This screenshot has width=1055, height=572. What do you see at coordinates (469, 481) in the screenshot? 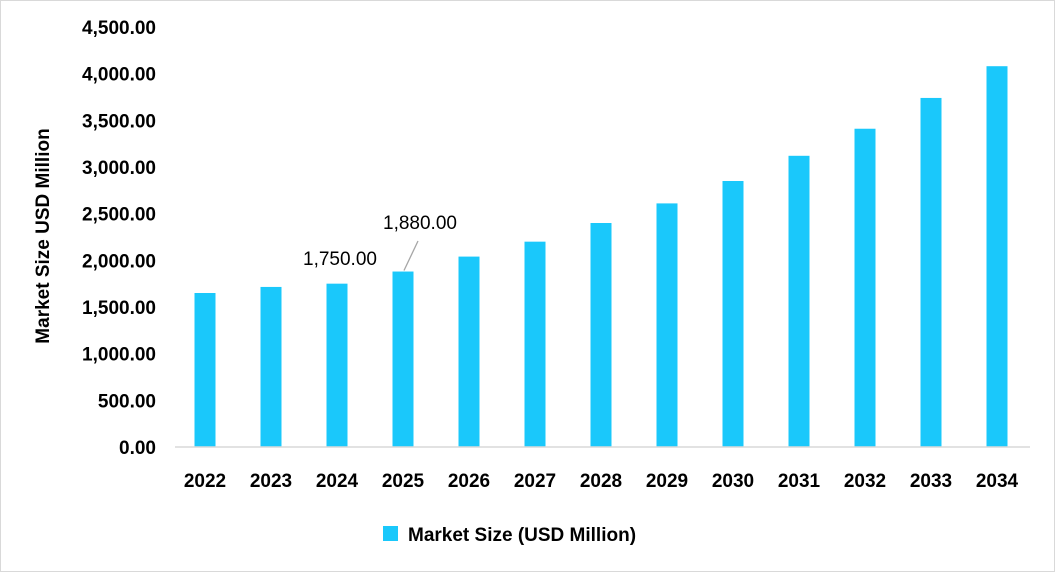
I see `x-tick-label: 2026` at bounding box center [469, 481].